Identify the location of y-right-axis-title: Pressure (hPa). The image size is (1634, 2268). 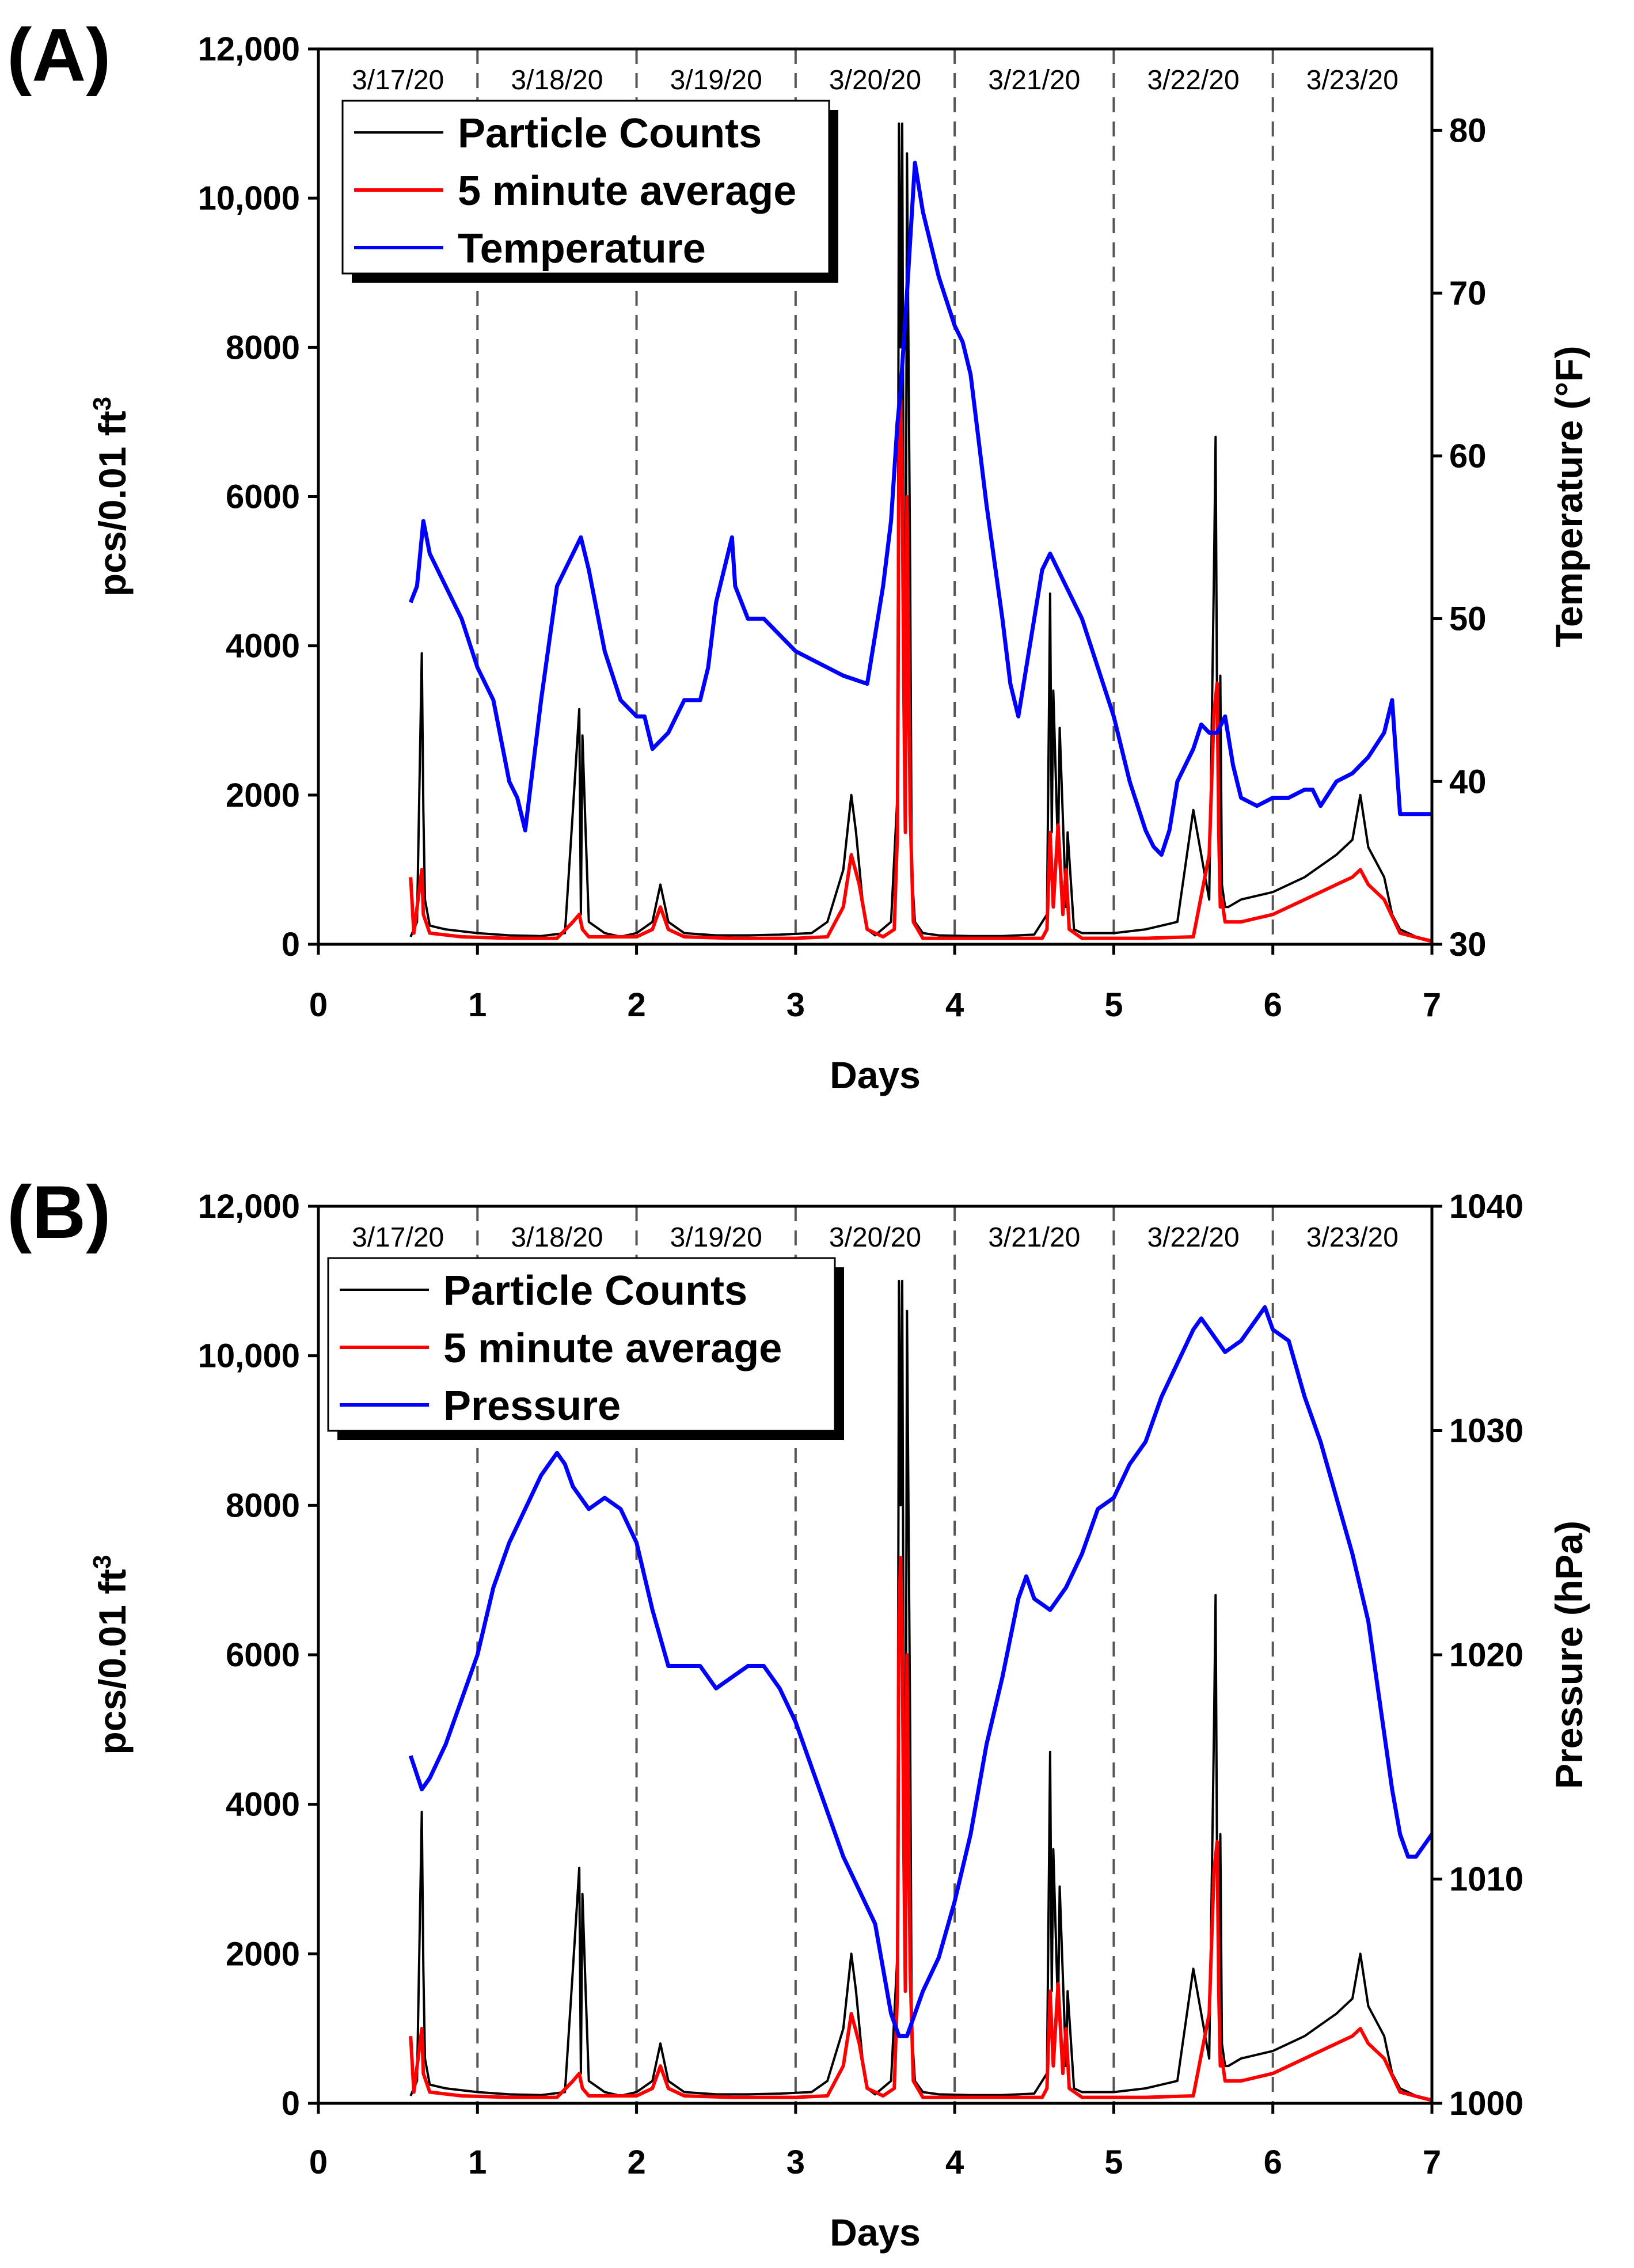
(1569, 1655).